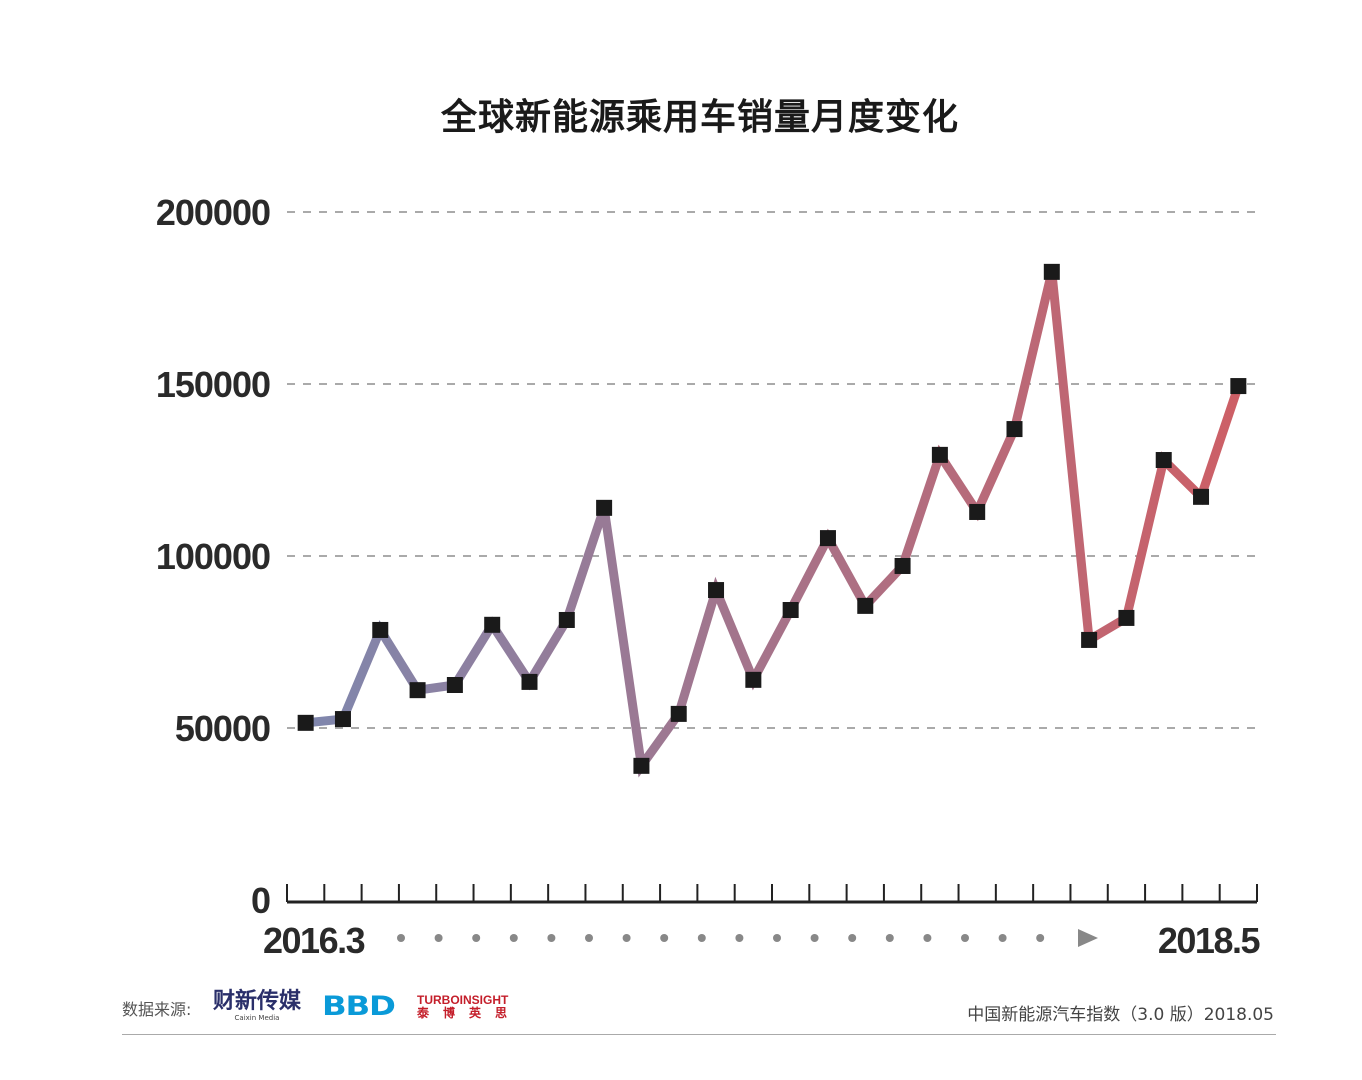 This screenshot has width=1362, height=1080. Describe the element at coordinates (1209, 940) in the screenshot. I see `x-end-label: 2018.5` at that location.